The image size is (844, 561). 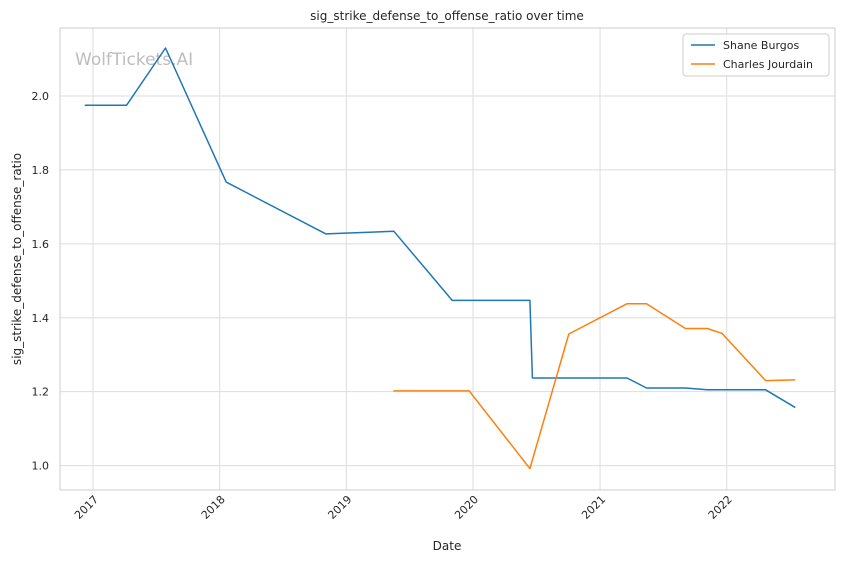 I want to click on y-tick-label: 1.2, so click(x=41, y=392).